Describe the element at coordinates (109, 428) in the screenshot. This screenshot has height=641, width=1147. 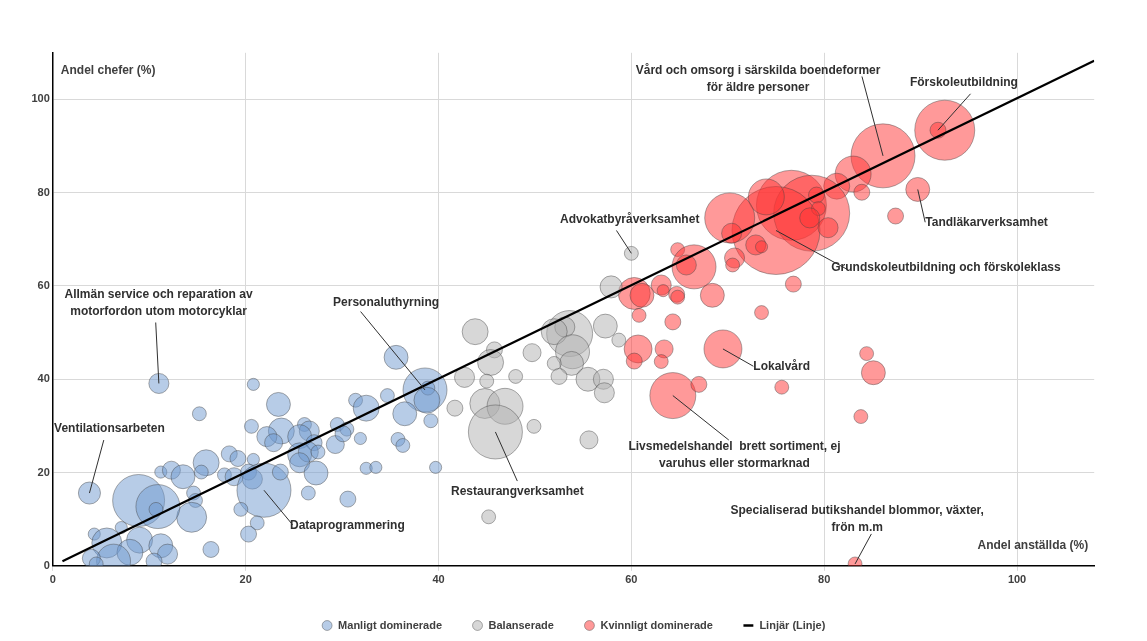
I see `annotation: Ventilationsarbeten` at that location.